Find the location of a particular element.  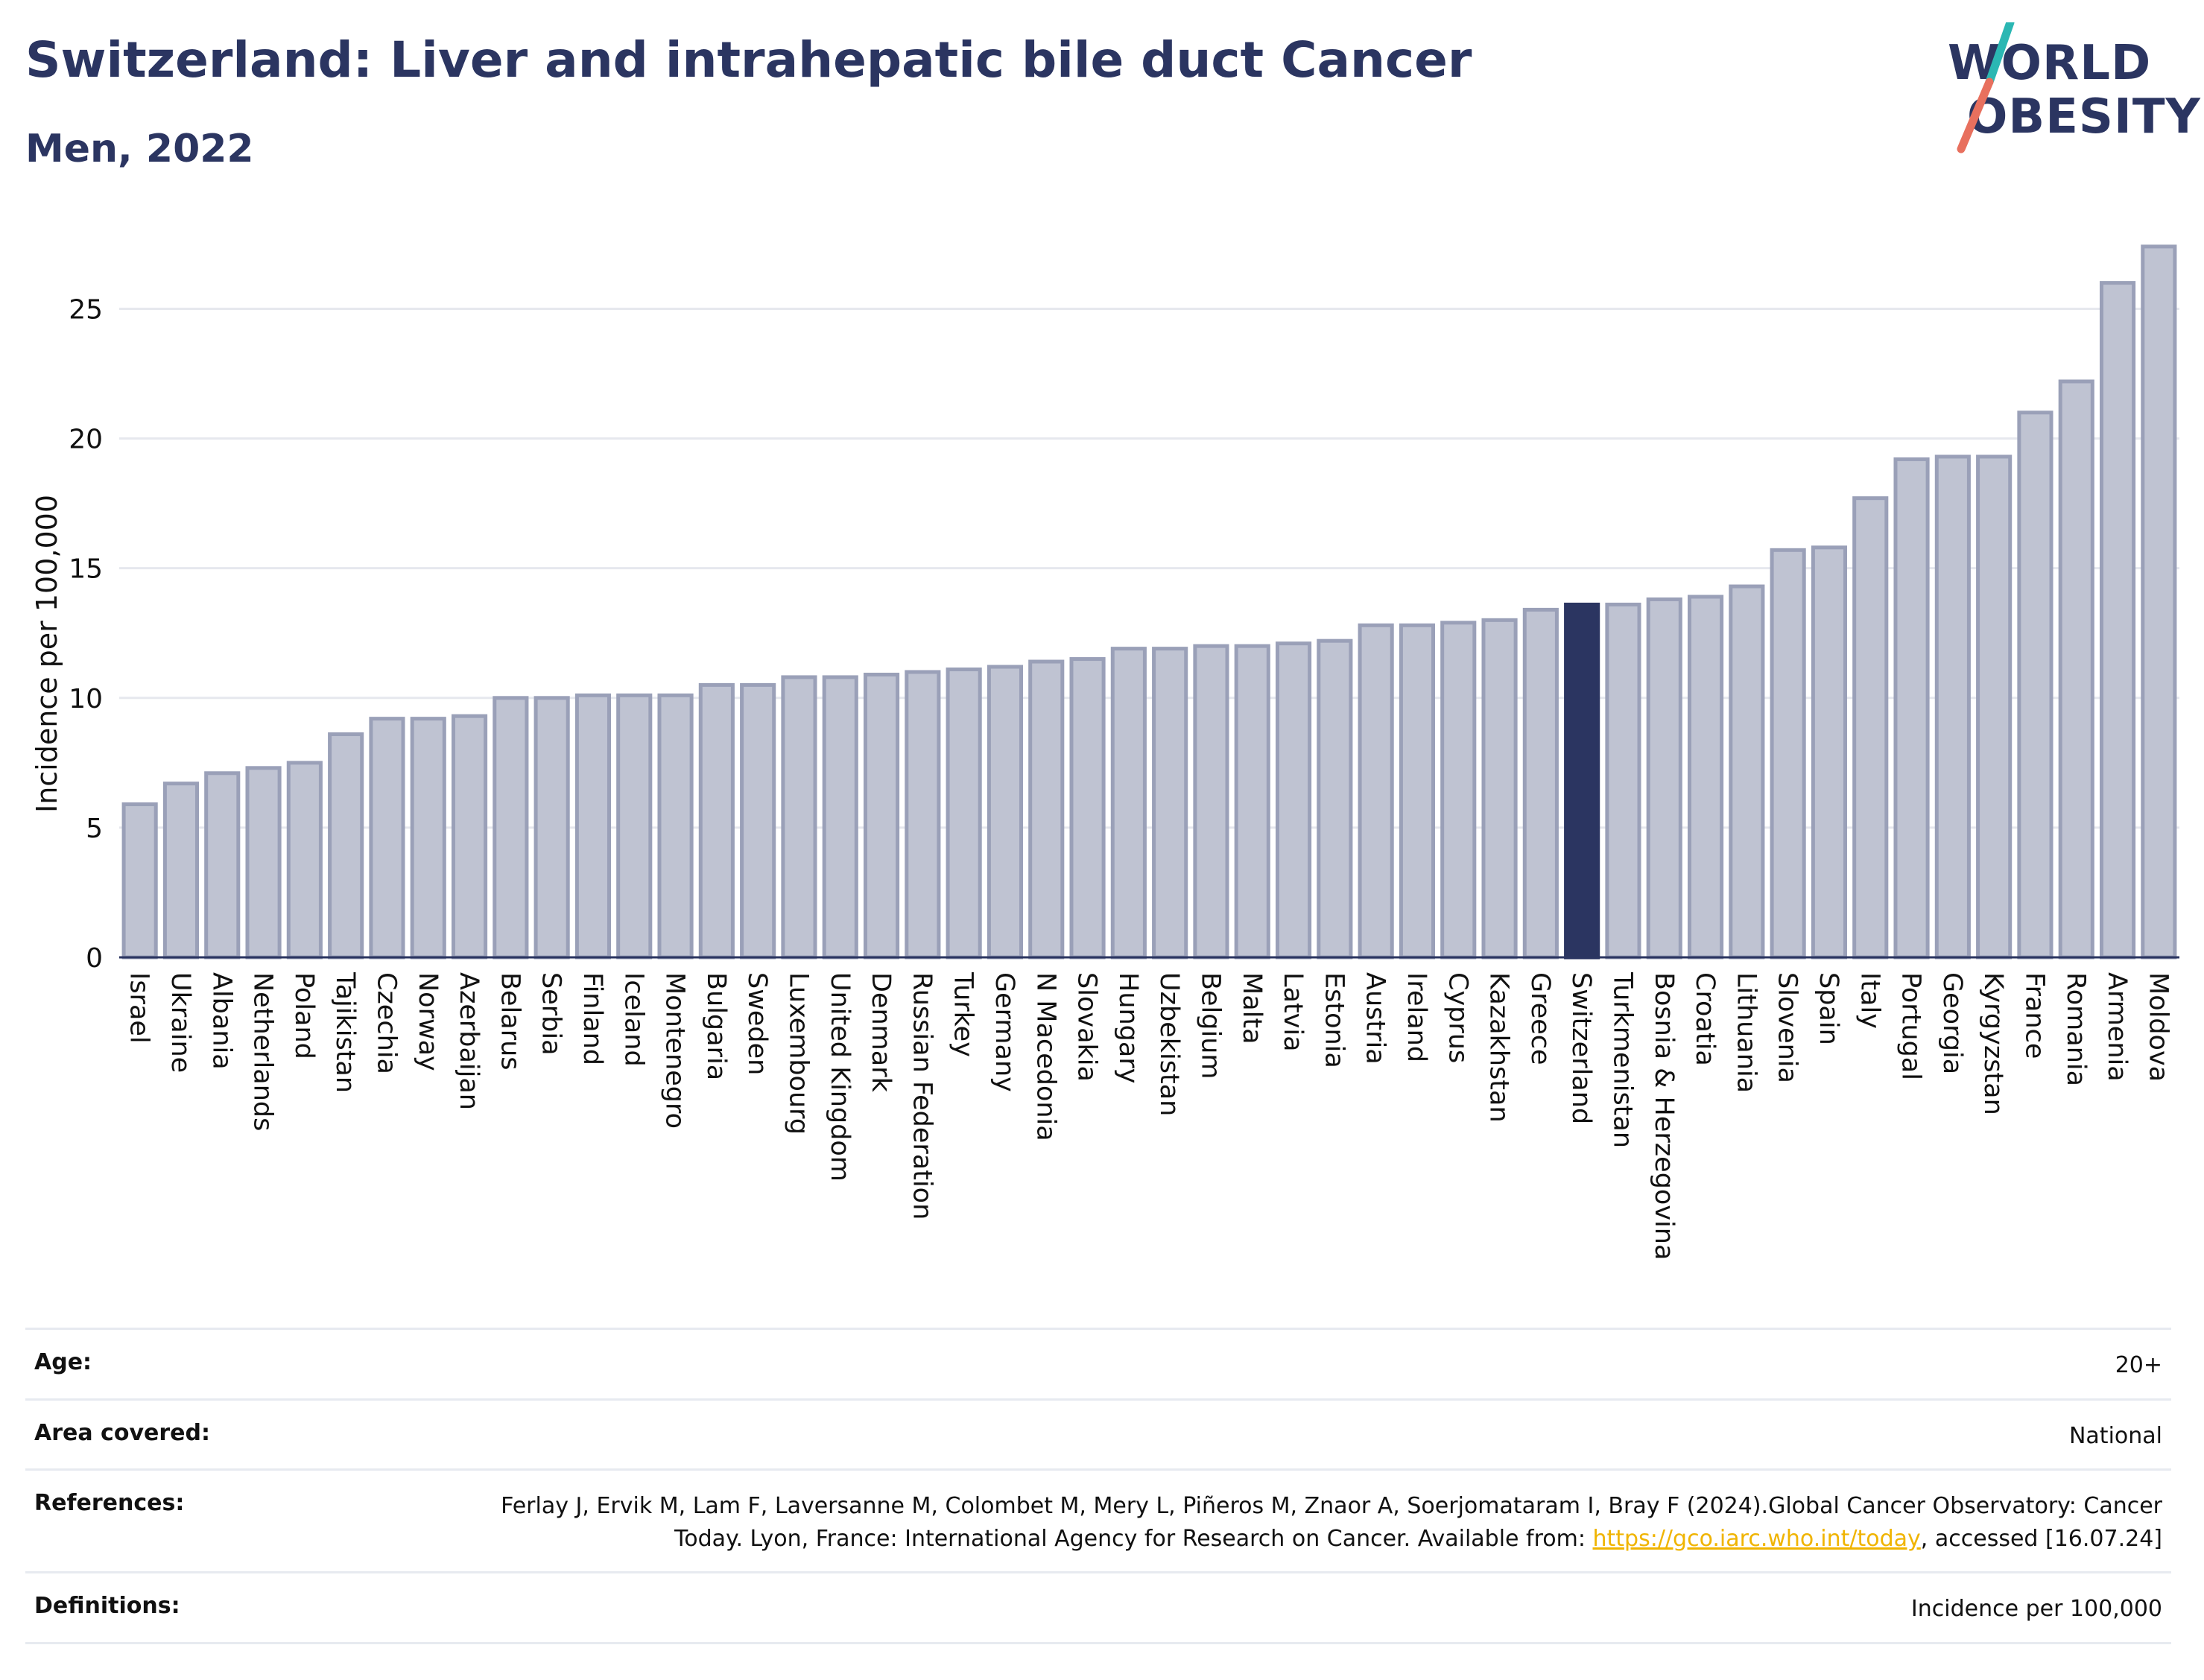

x-tick-label: Montenegro is located at coordinates (675, 1050).